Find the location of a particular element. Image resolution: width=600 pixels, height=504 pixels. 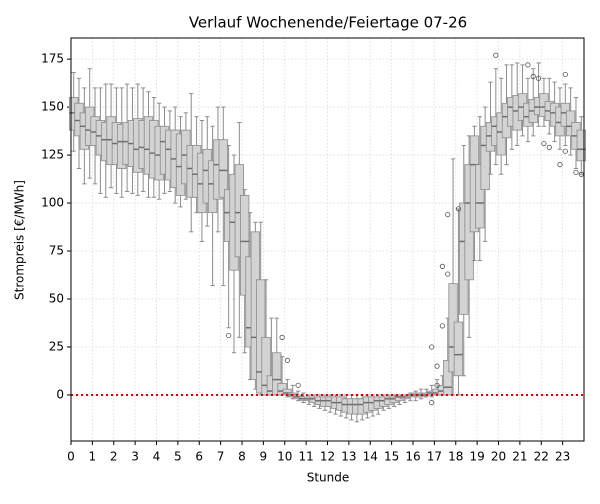

x-tick-label: 4 is located at coordinates (157, 457).